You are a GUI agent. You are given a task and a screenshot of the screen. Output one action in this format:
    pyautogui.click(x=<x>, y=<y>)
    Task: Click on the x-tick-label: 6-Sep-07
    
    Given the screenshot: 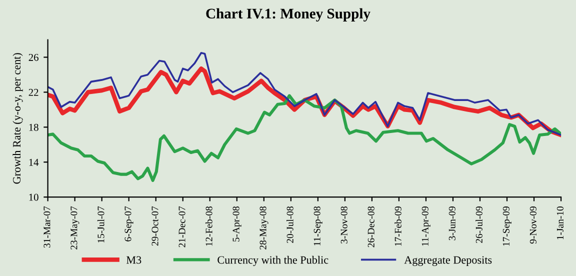 What is the action you would take?
    pyautogui.click(x=129, y=224)
    